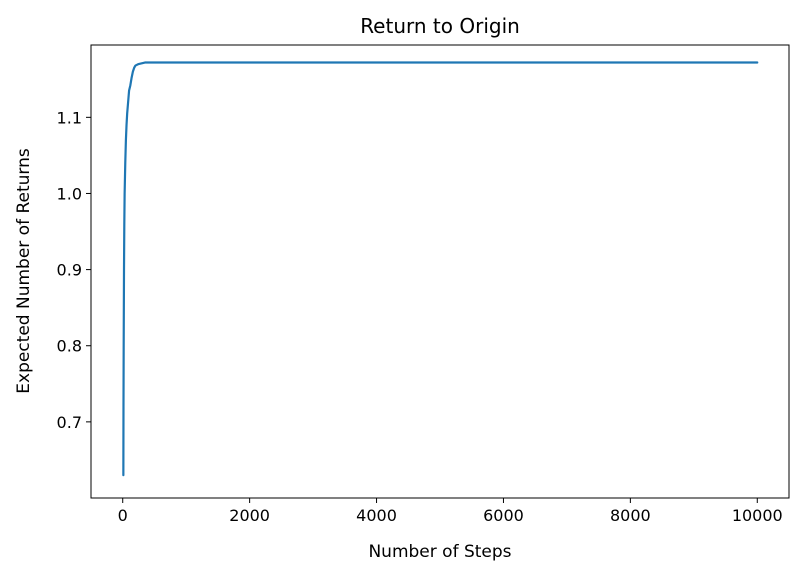 The width and height of the screenshot is (805, 577). Describe the element at coordinates (376, 515) in the screenshot. I see `x-tick-label: 4000` at that location.